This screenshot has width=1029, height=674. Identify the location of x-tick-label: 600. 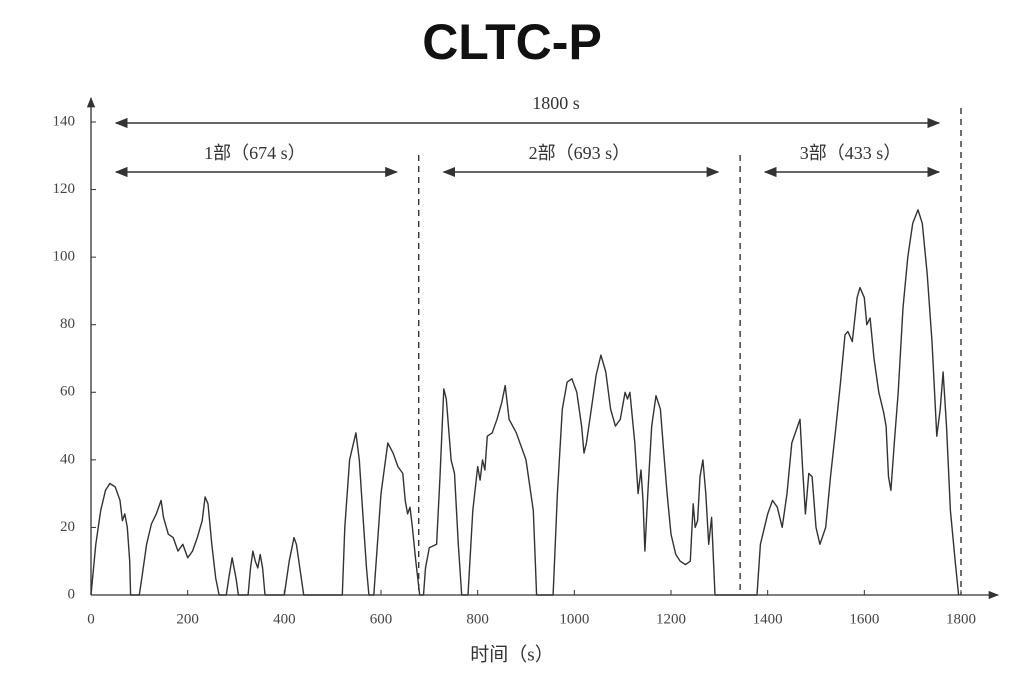
(381, 619).